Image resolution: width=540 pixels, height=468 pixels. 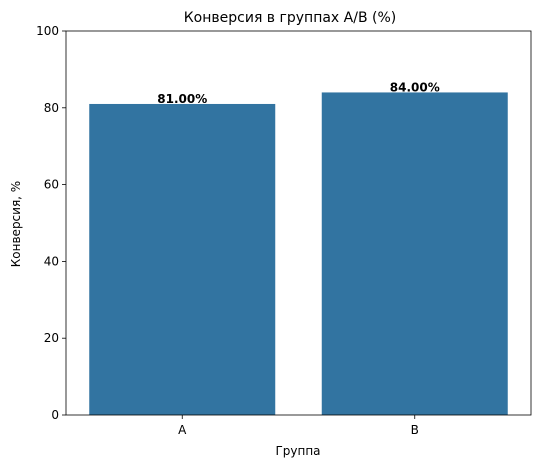 I want to click on y-tick-label: 40, so click(x=51, y=261).